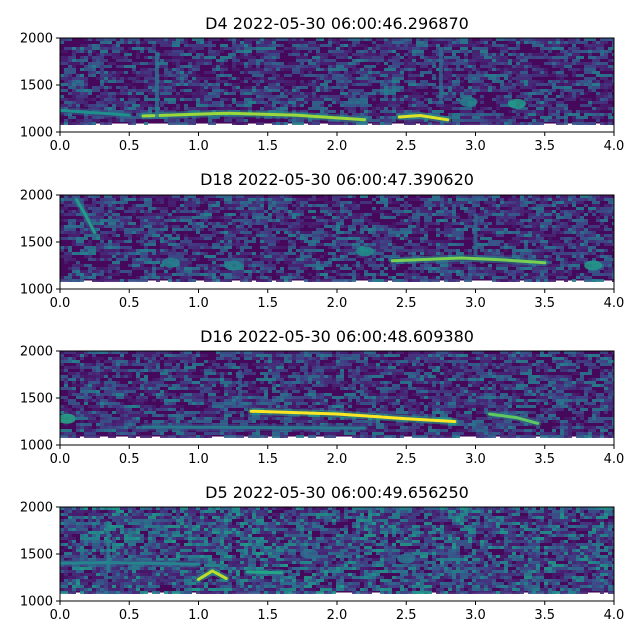 The image size is (640, 640). Describe the element at coordinates (337, 492) in the screenshot. I see `panel-title: D5 2022-05-30 06:00:49.656250` at that location.